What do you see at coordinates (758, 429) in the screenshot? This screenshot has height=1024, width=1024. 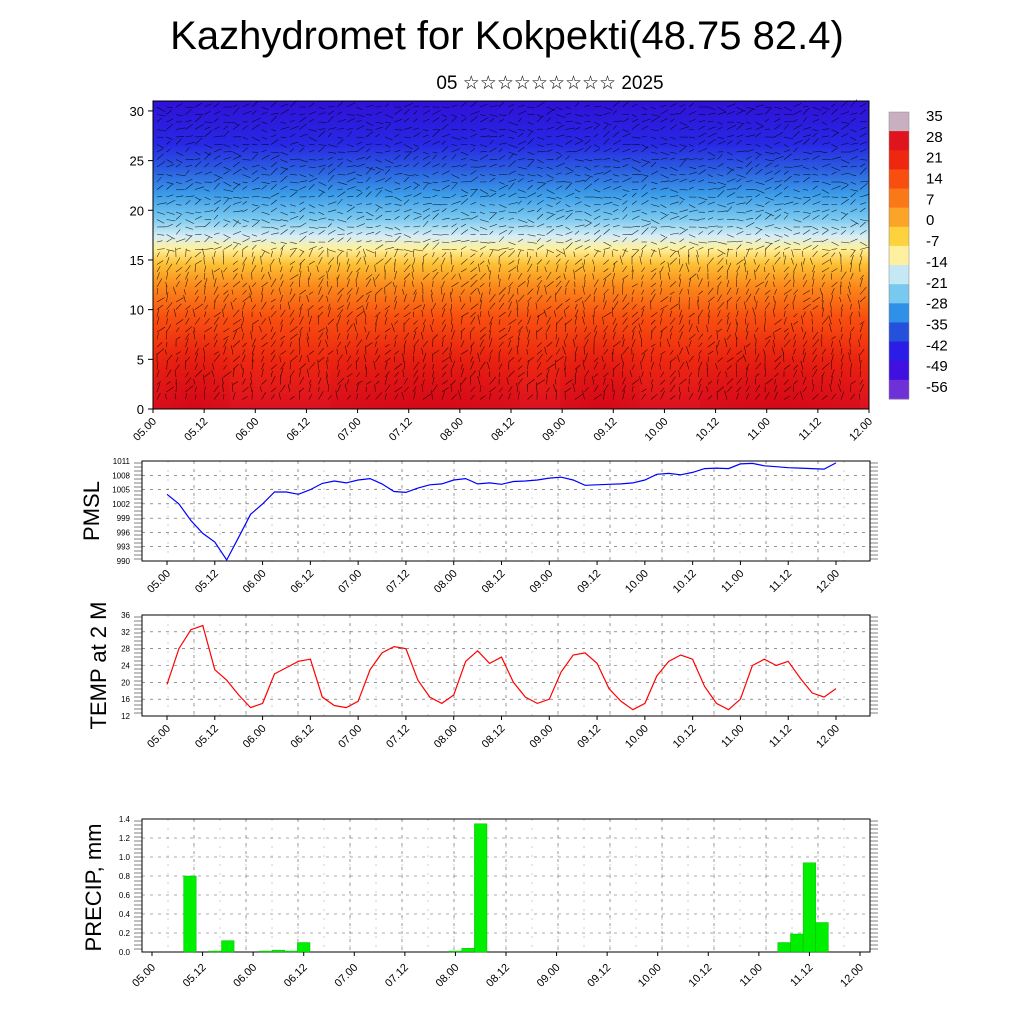 I see `x-tick-label: 11.00` at bounding box center [758, 429].